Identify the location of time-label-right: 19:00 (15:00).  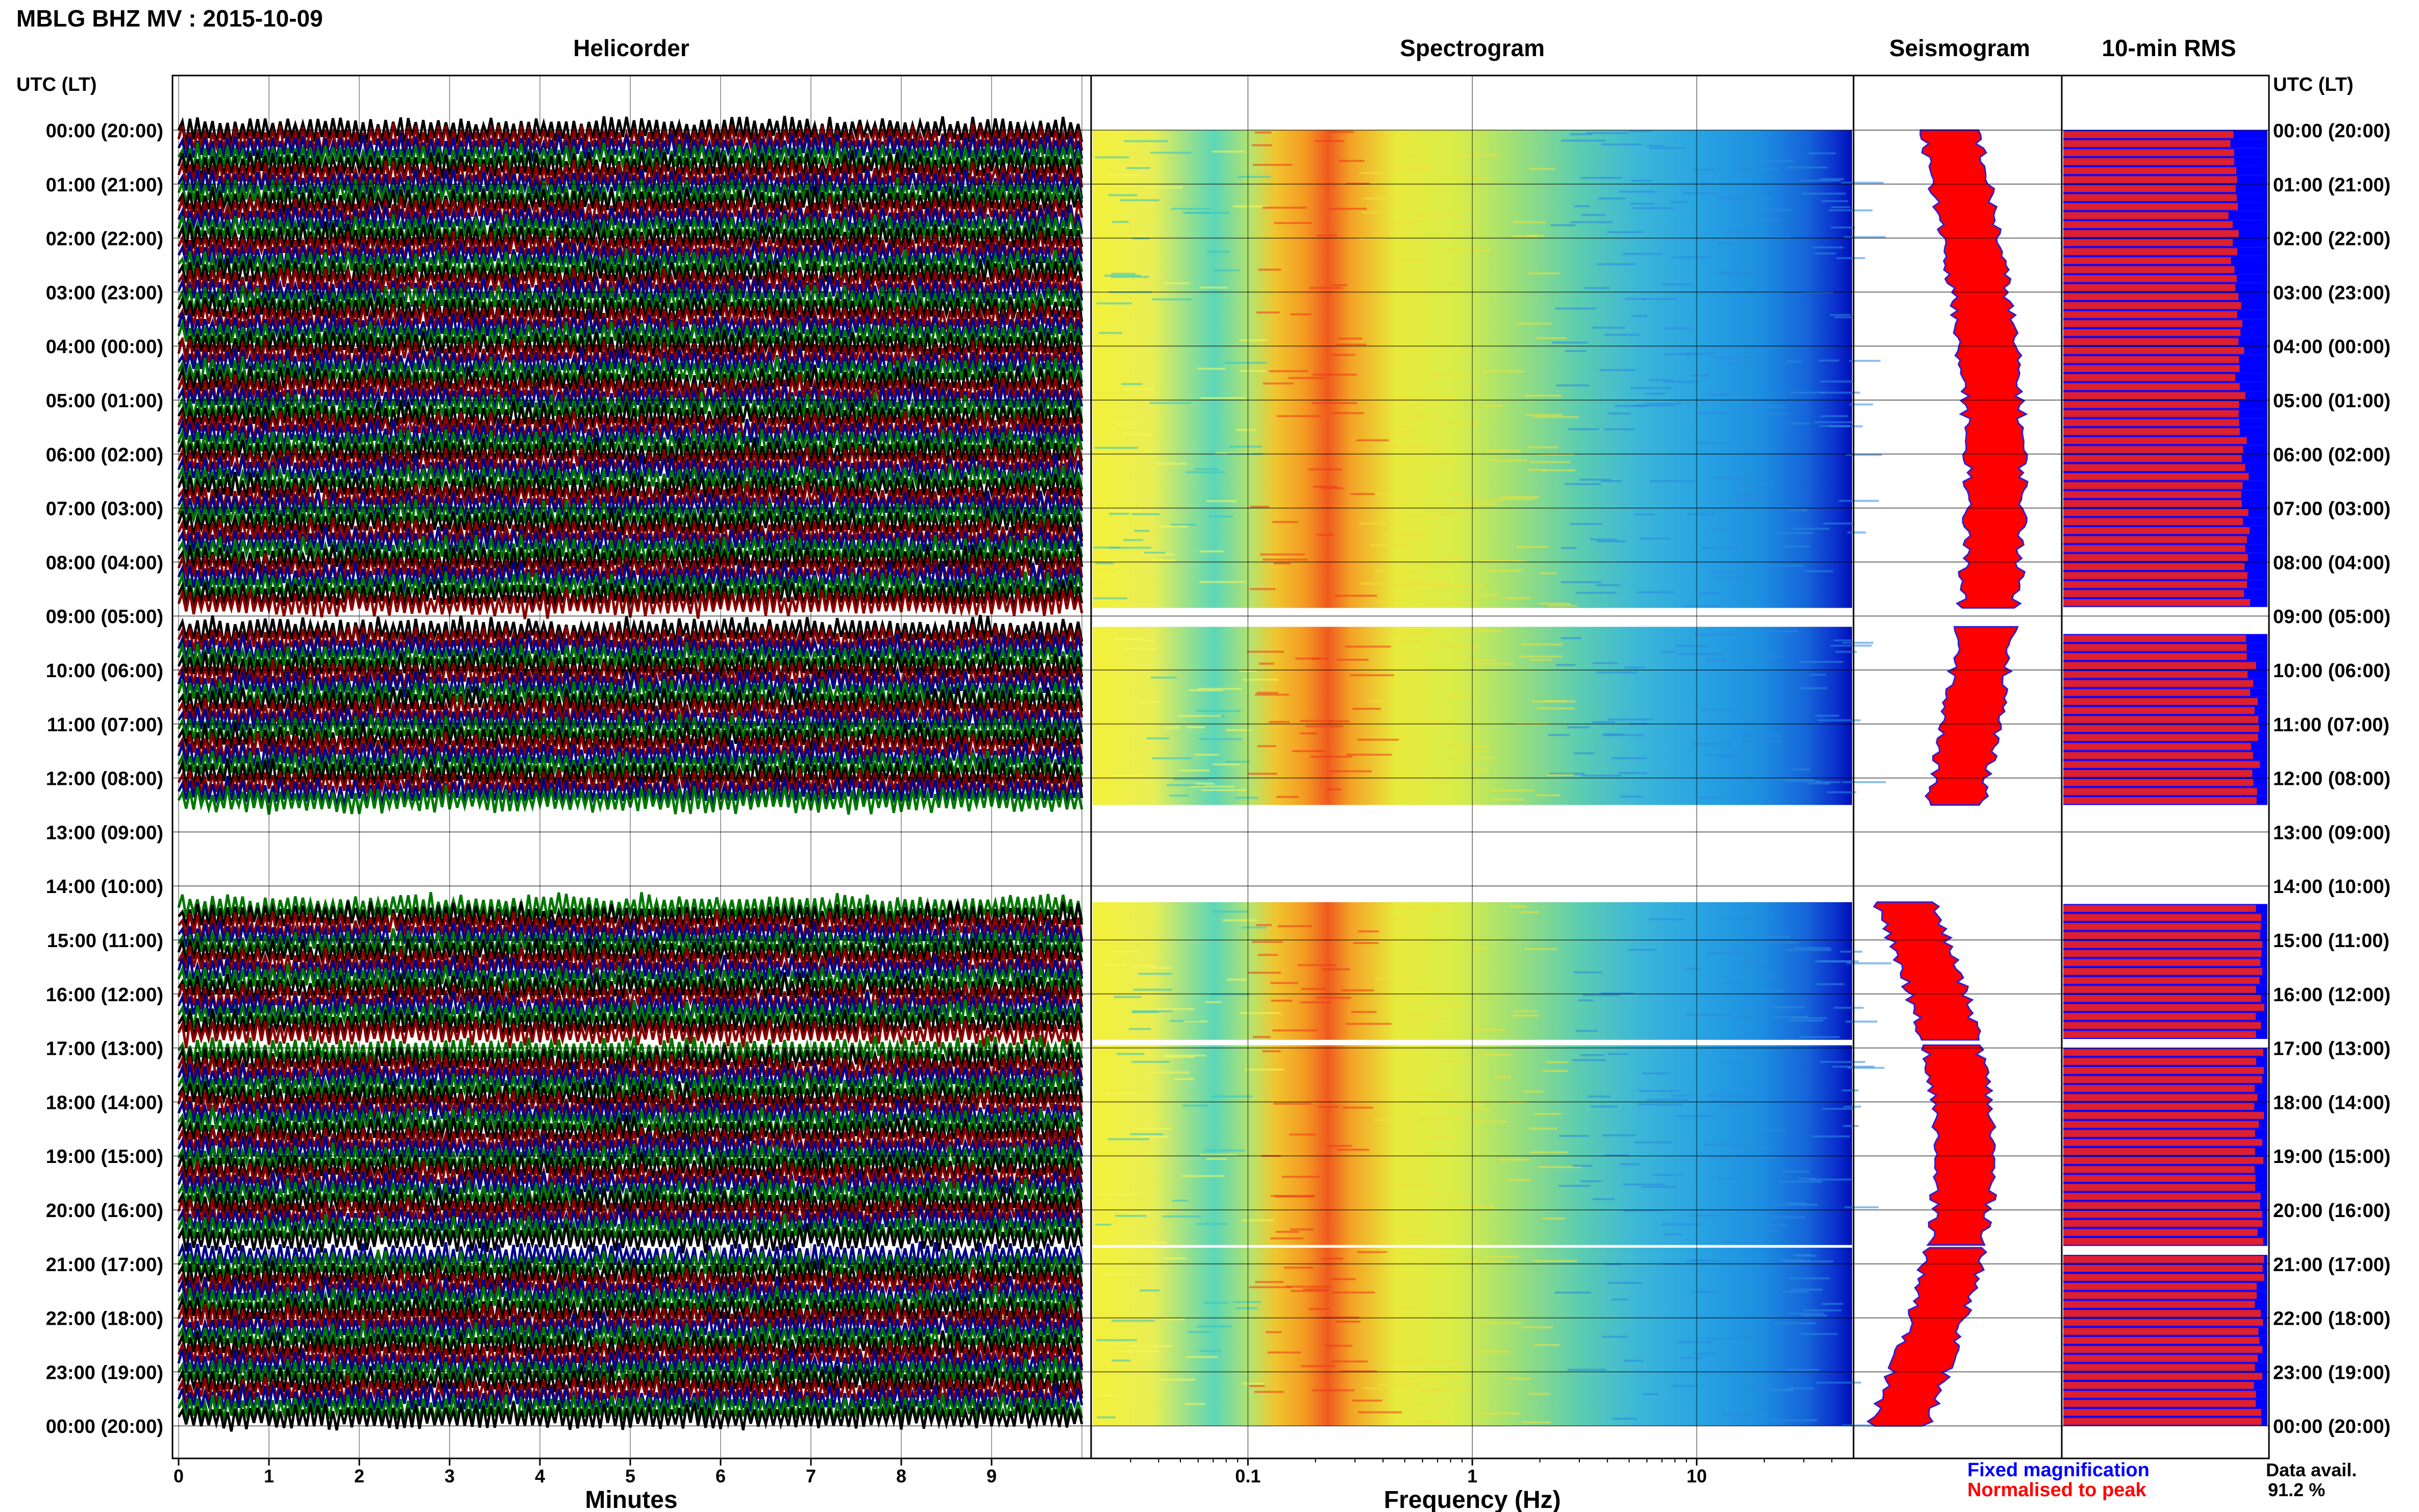
(2331, 1157).